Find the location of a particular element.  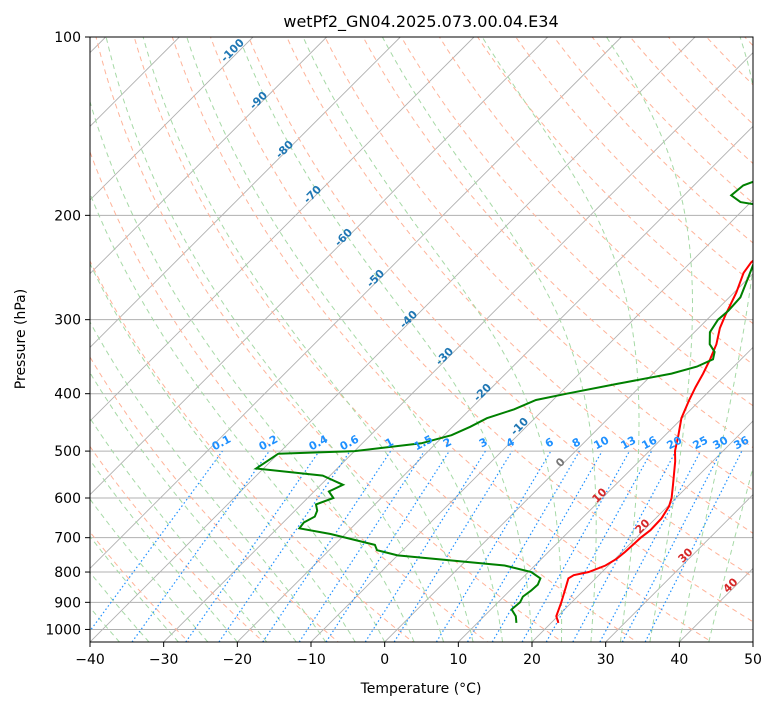

x-tick-label: 20 is located at coordinates (532, 660).